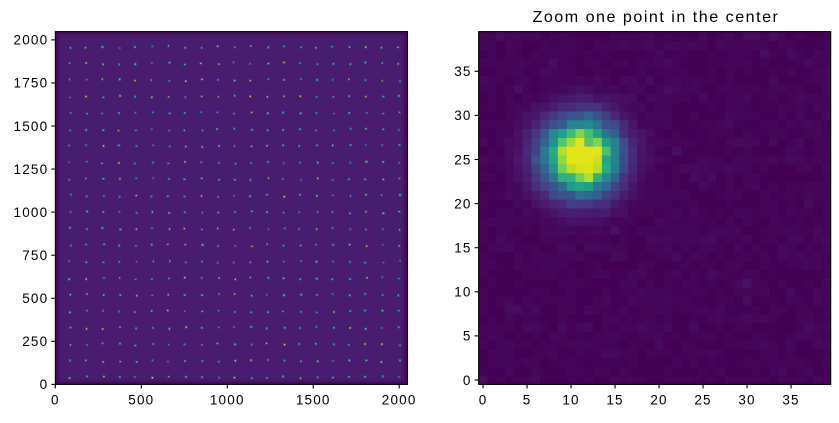  What do you see at coordinates (656, 17) in the screenshot?
I see `svg-text: Zoom one point in the center` at bounding box center [656, 17].